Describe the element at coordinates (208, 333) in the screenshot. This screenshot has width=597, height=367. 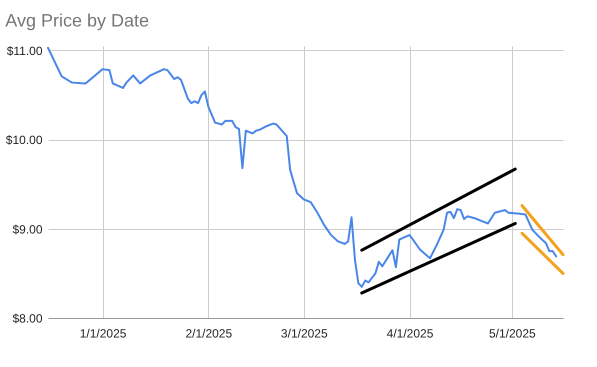
I see `x-tick-label: 2/1/2025` at that location.